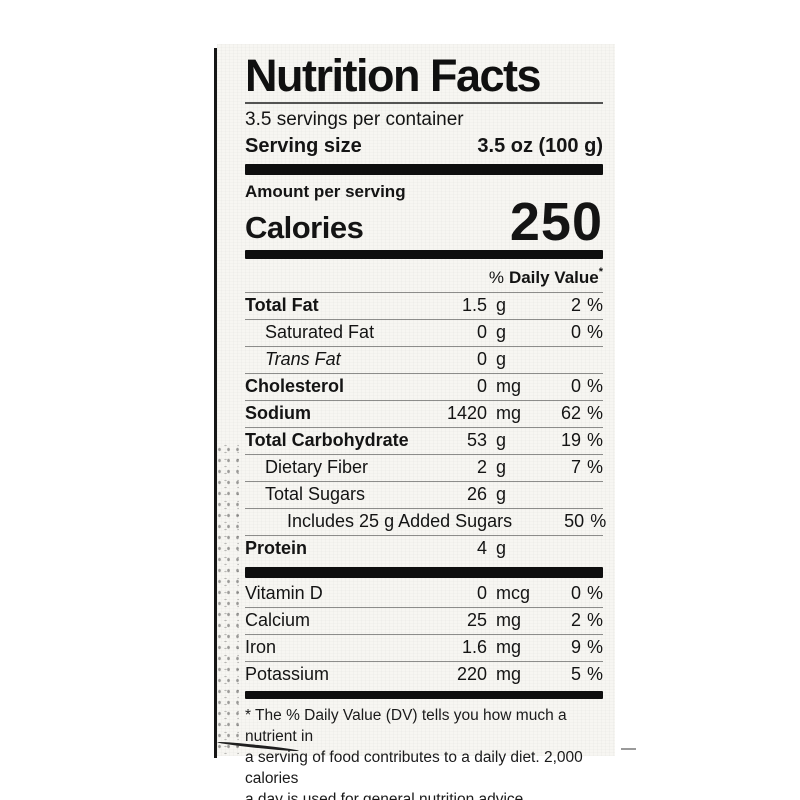 This screenshot has width=800, height=800. I want to click on serving-size-row: Serving size 3.5 oz (100 g), so click(424, 146).